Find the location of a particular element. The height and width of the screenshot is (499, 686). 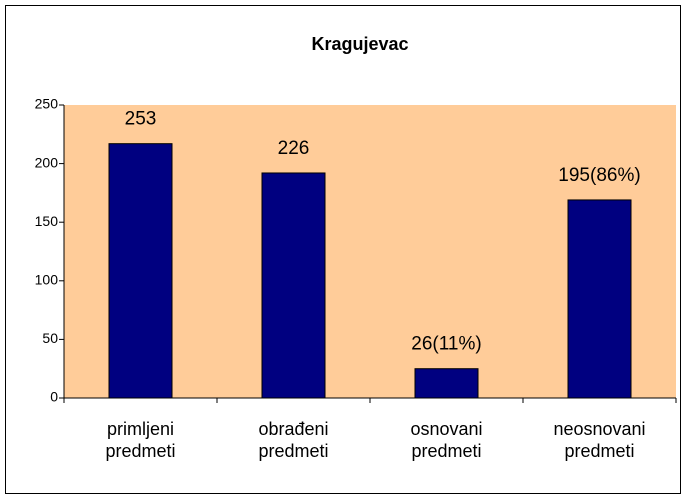

x-tick-label: obrađeni predmeti is located at coordinates (293, 440).